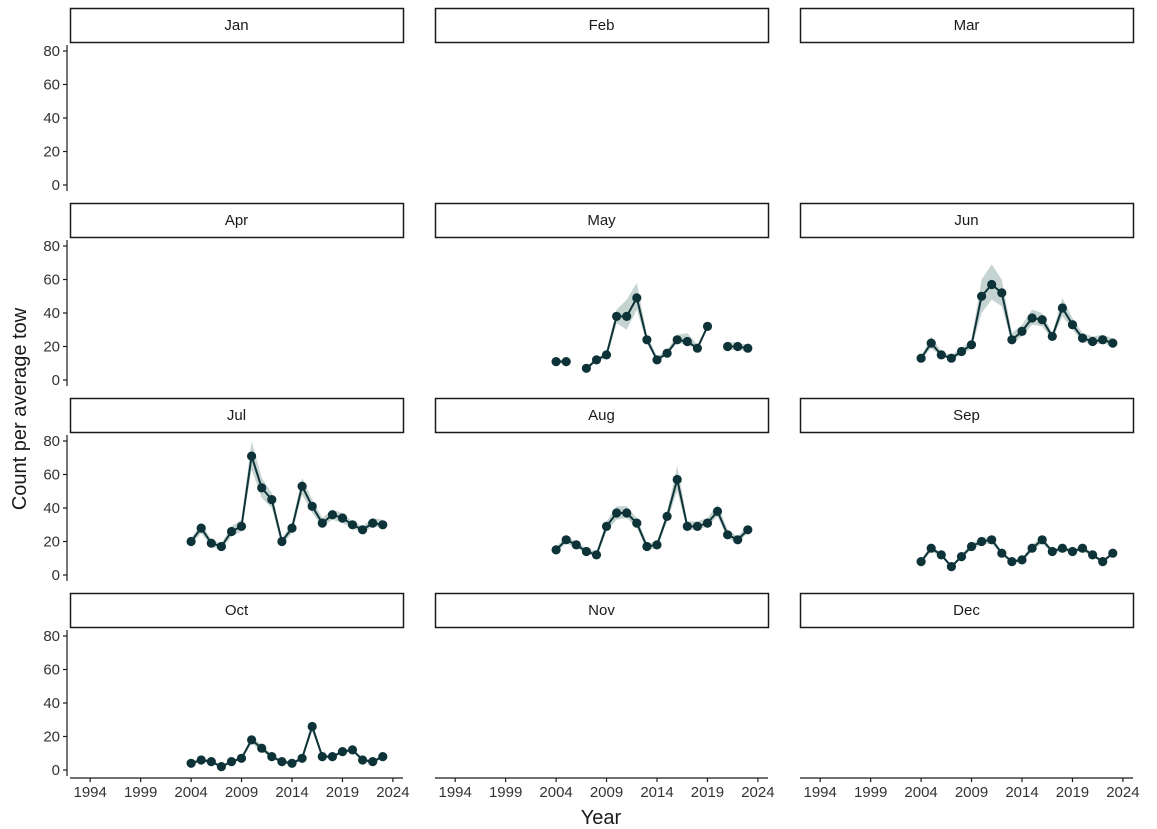 This screenshot has width=1157, height=829. What do you see at coordinates (302, 758) in the screenshot?
I see `data-point-oct-2015` at bounding box center [302, 758].